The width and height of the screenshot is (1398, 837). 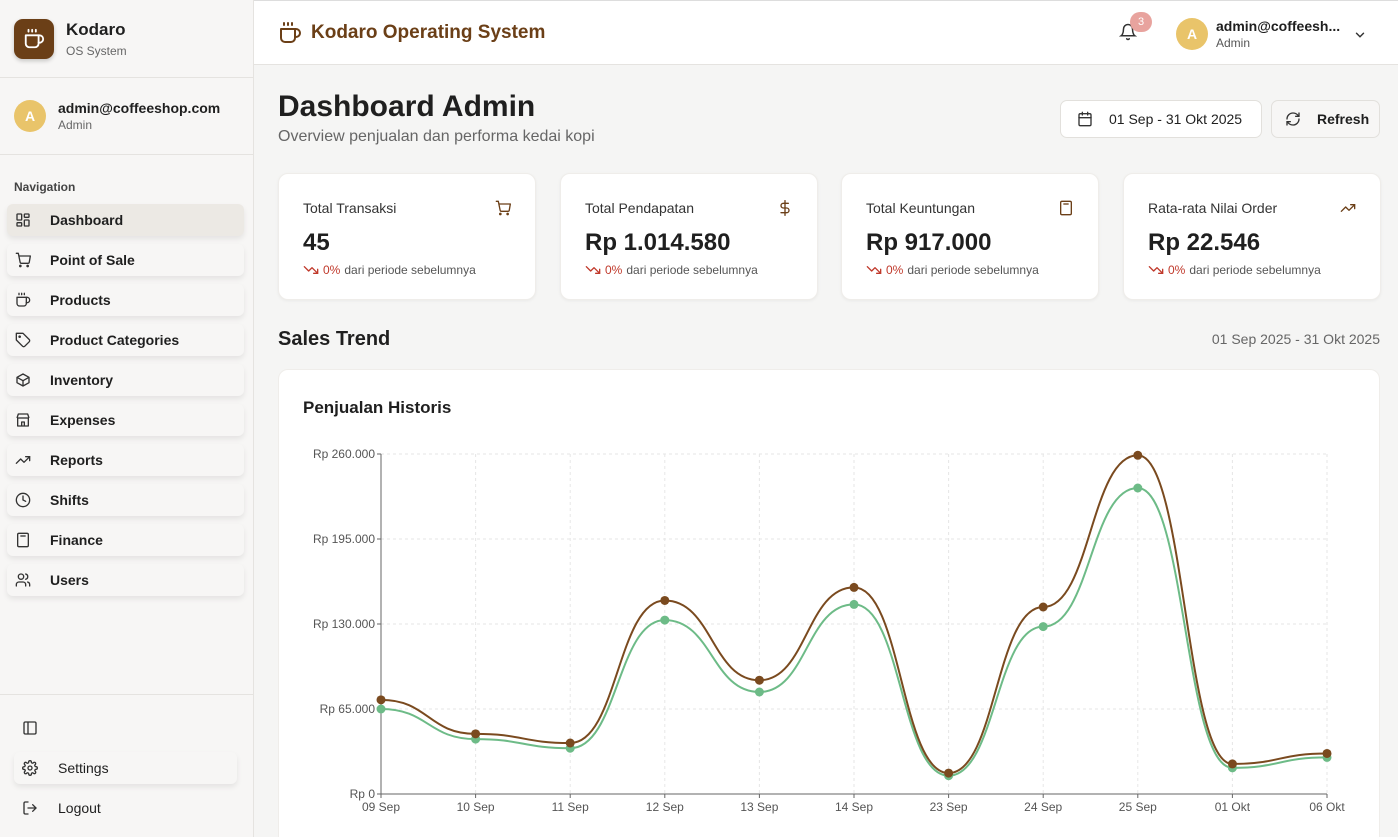 What do you see at coordinates (1141, 22) in the screenshot?
I see `notification-badge: 3` at bounding box center [1141, 22].